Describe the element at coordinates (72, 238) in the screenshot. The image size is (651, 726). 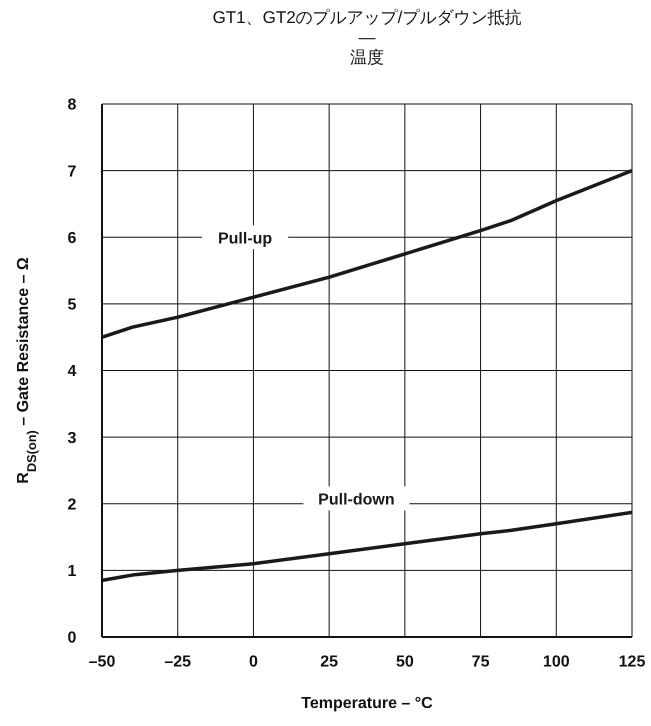
I see `y-tick-label: 6` at that location.